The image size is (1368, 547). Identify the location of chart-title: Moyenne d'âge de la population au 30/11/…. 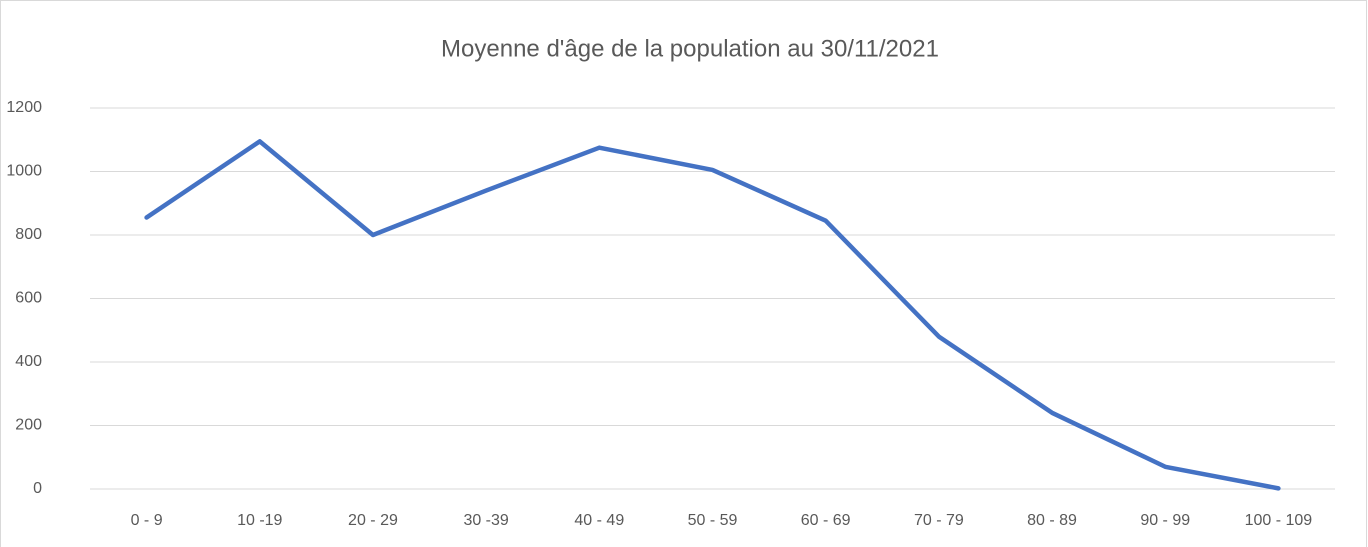
(690, 48).